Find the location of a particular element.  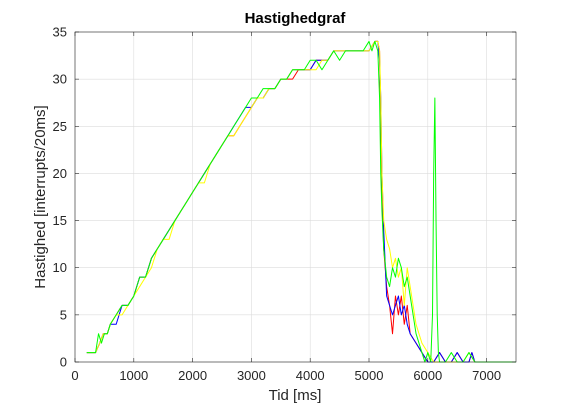

x-tick-label: 7000 is located at coordinates (486, 375).